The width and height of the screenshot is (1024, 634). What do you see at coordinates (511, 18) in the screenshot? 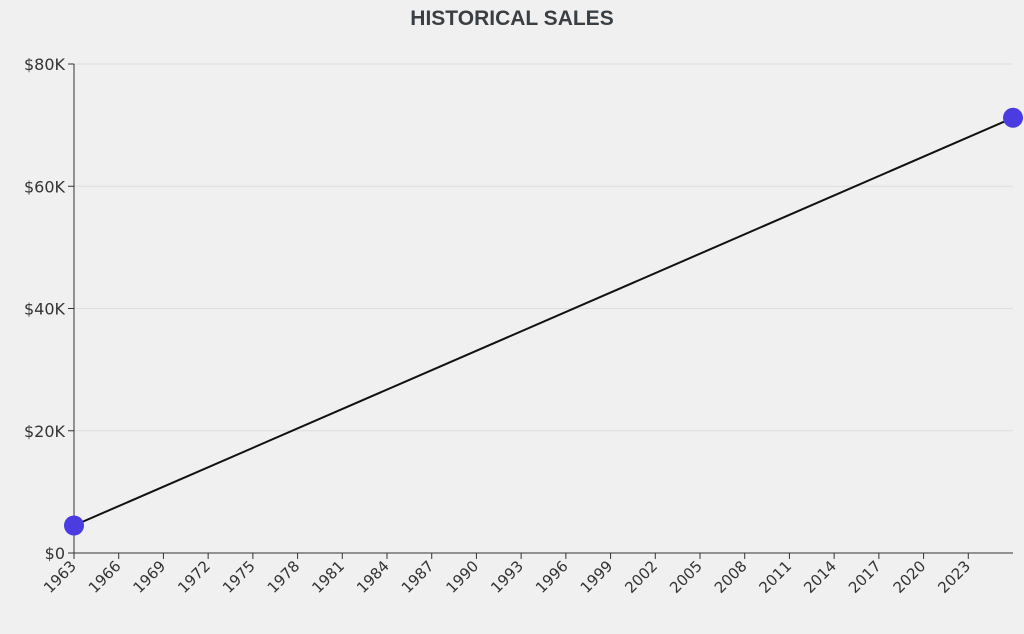
I see `chart-title: HISTORICAL SALES` at bounding box center [511, 18].